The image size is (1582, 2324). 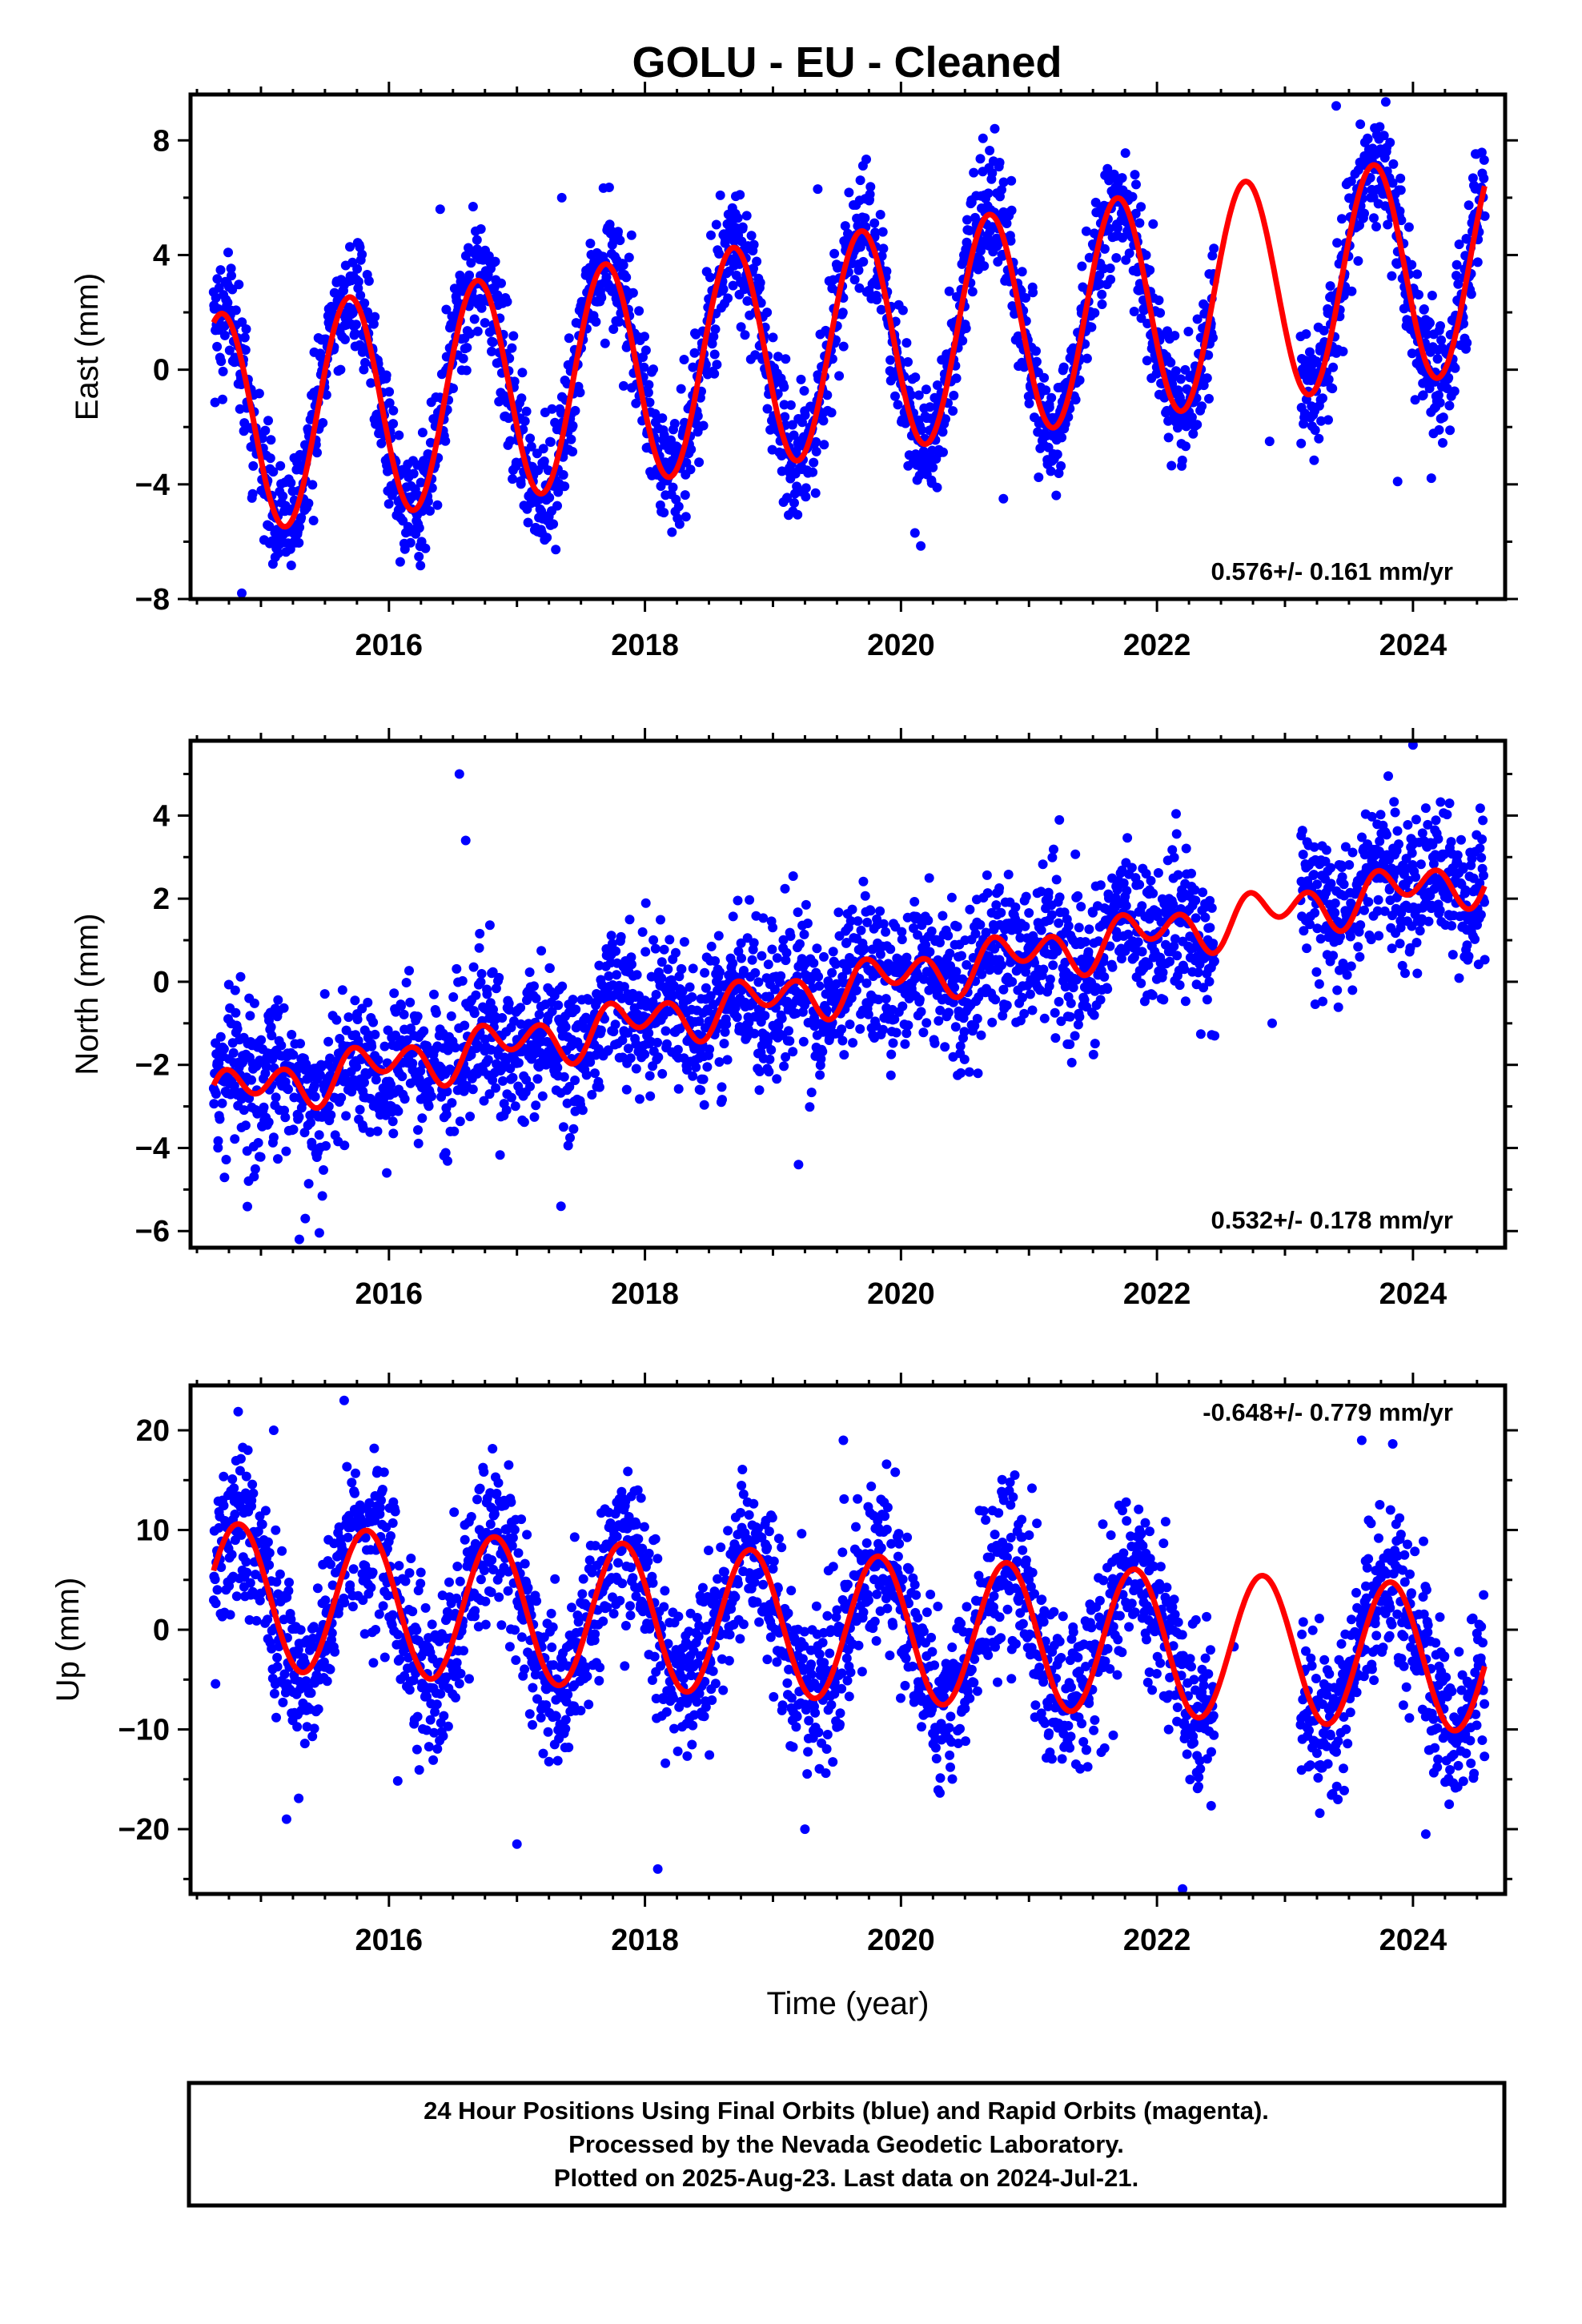 I want to click on outlier-point, so click(x=562, y=197).